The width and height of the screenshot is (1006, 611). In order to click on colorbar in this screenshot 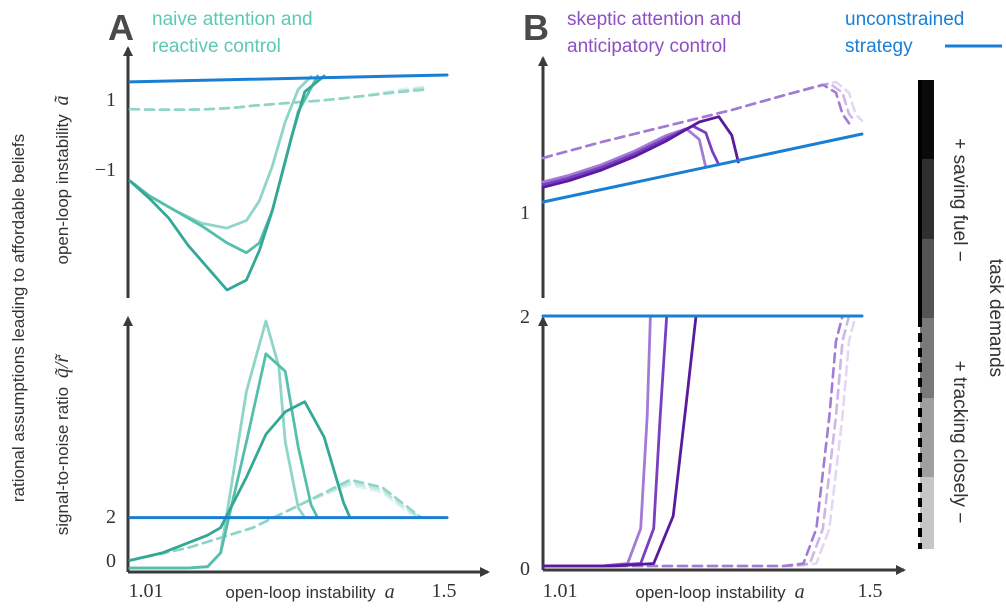, I will do `click(926, 314)`.